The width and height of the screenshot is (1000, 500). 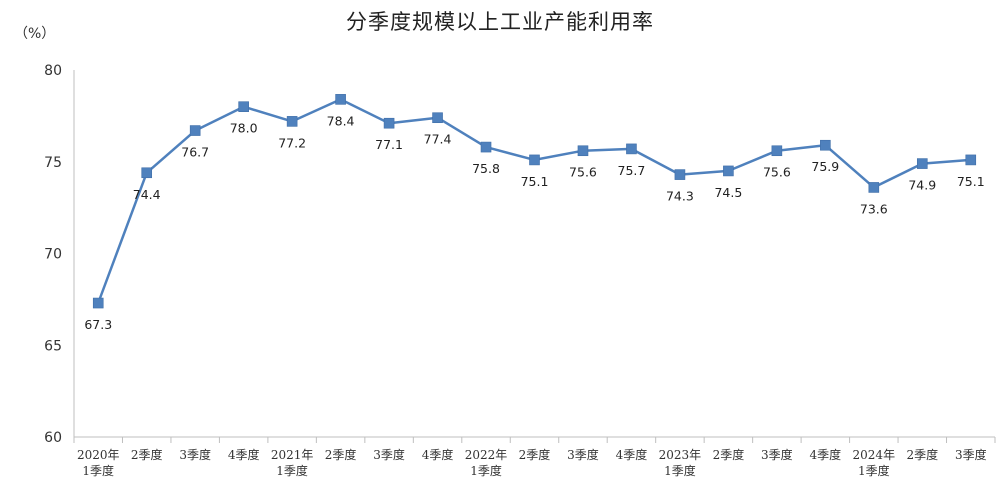 I want to click on y-tick-label: 70, so click(x=53, y=255).